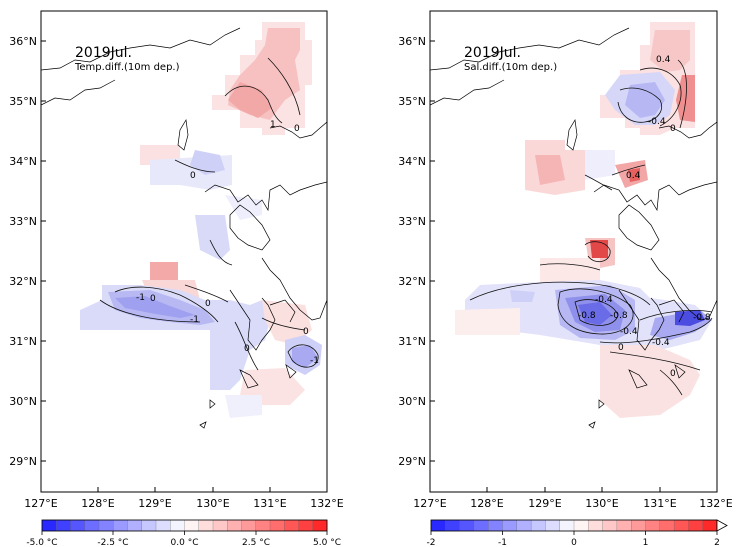  I want to click on temp-colorbar-cells, so click(184, 525).